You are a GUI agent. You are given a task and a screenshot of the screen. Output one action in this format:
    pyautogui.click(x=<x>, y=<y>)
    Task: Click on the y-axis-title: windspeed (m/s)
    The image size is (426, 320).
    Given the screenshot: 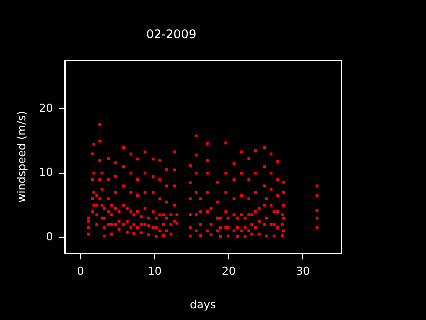 What is the action you would take?
    pyautogui.click(x=21, y=157)
    